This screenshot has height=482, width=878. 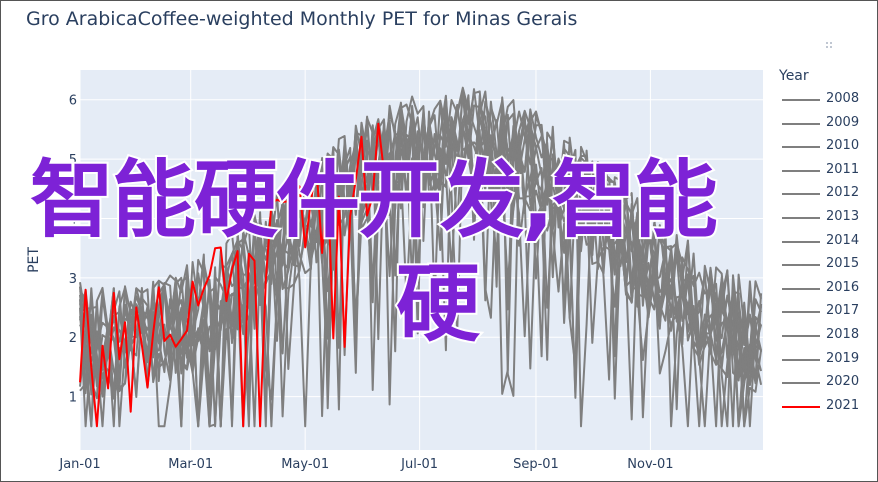 What do you see at coordinates (794, 76) in the screenshot?
I see `legend-title: Year` at bounding box center [794, 76].